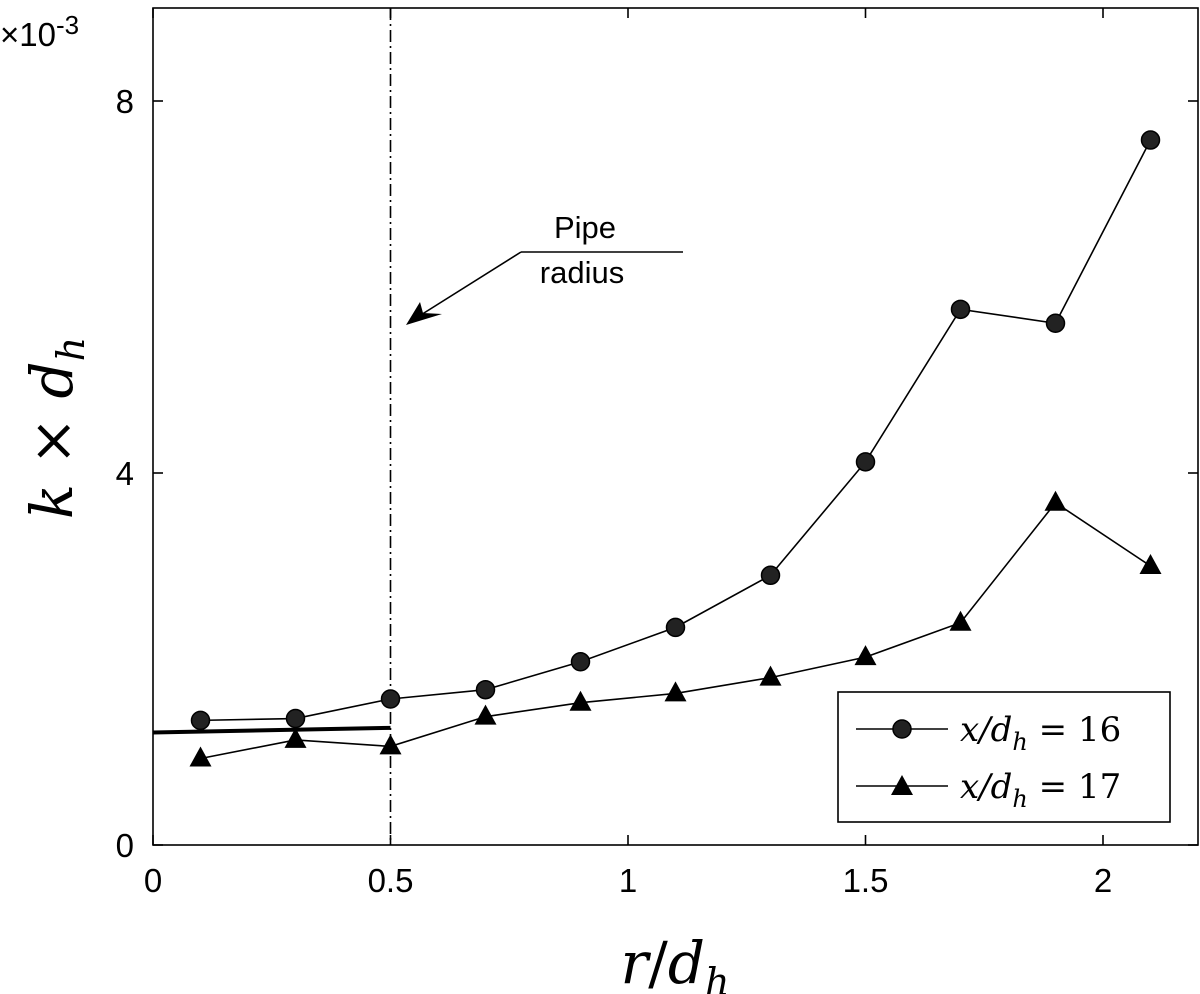 The height and width of the screenshot is (994, 1200). I want to click on x-label-d: d, so click(686, 961).